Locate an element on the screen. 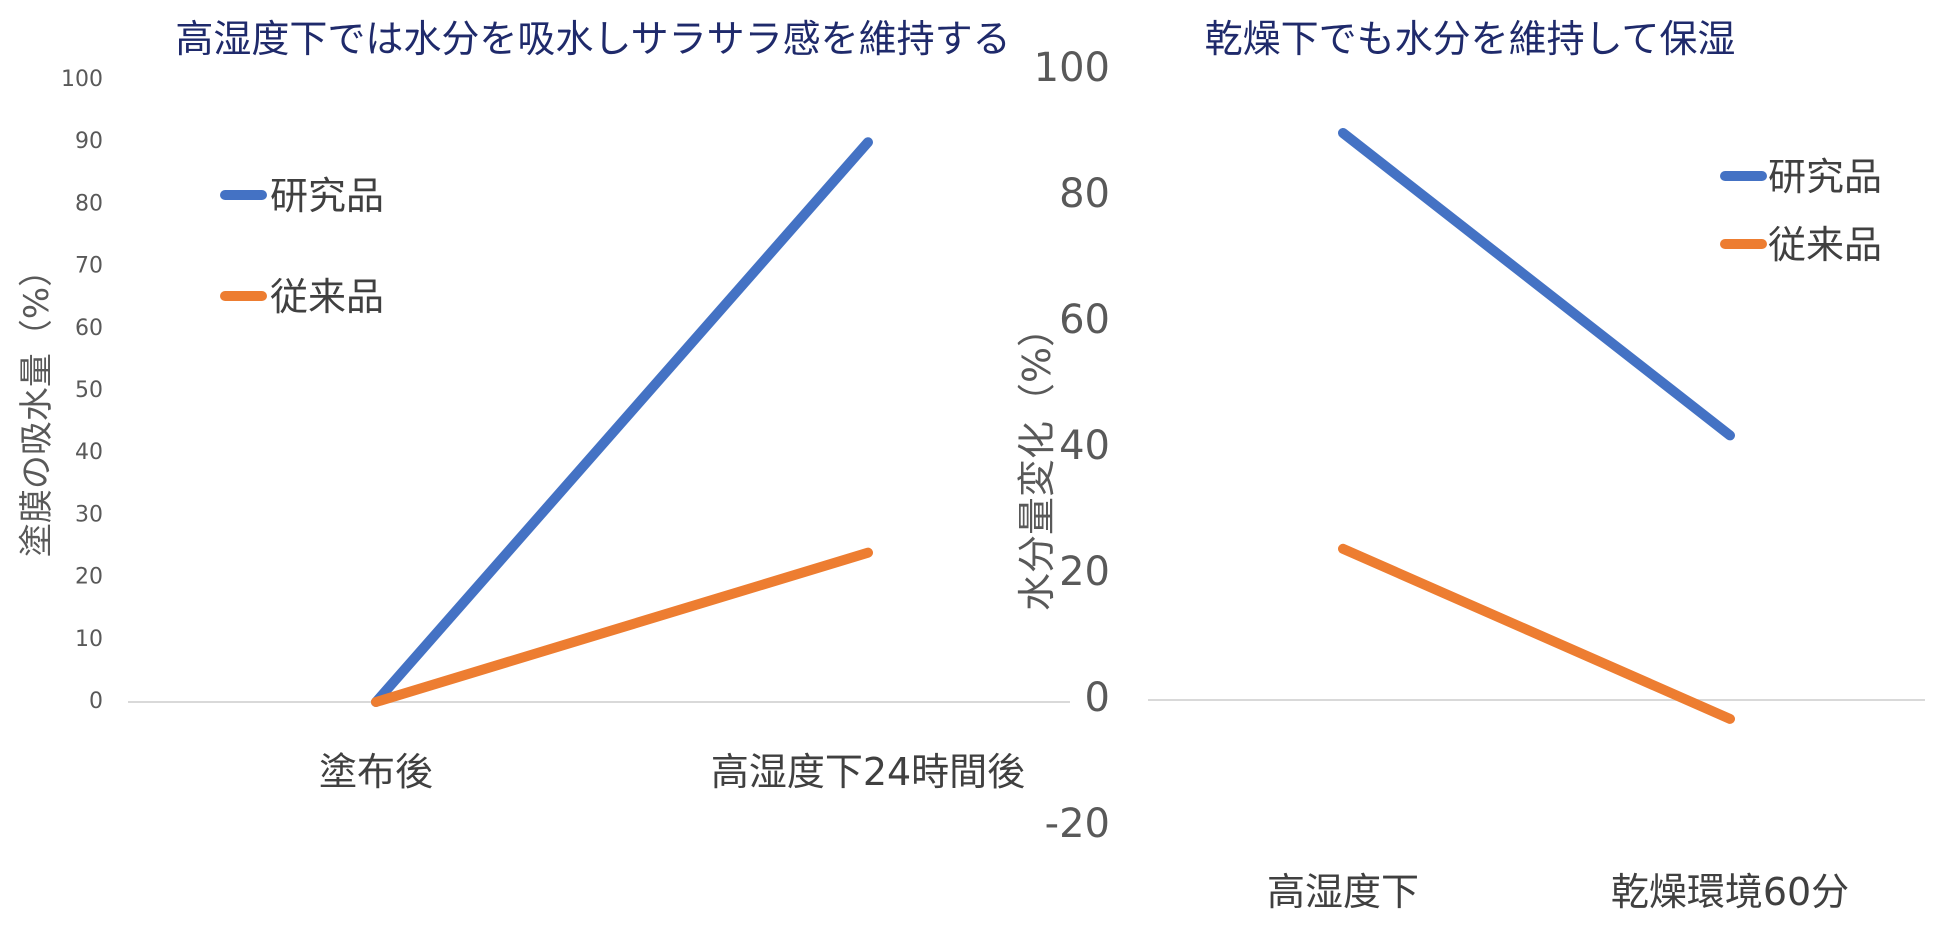 Image resolution: width=1950 pixels, height=925 pixels. right-y-tick-label: 100 is located at coordinates (1072, 68).